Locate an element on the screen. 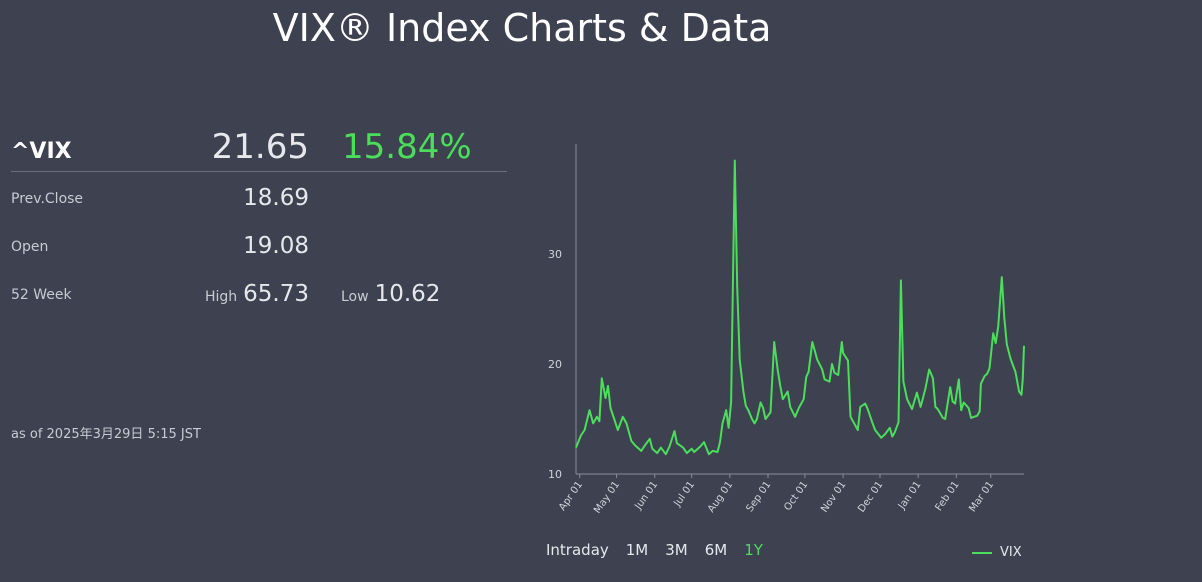 The width and height of the screenshot is (1202, 582). x-tick-label: Sep 01 is located at coordinates (759, 496).